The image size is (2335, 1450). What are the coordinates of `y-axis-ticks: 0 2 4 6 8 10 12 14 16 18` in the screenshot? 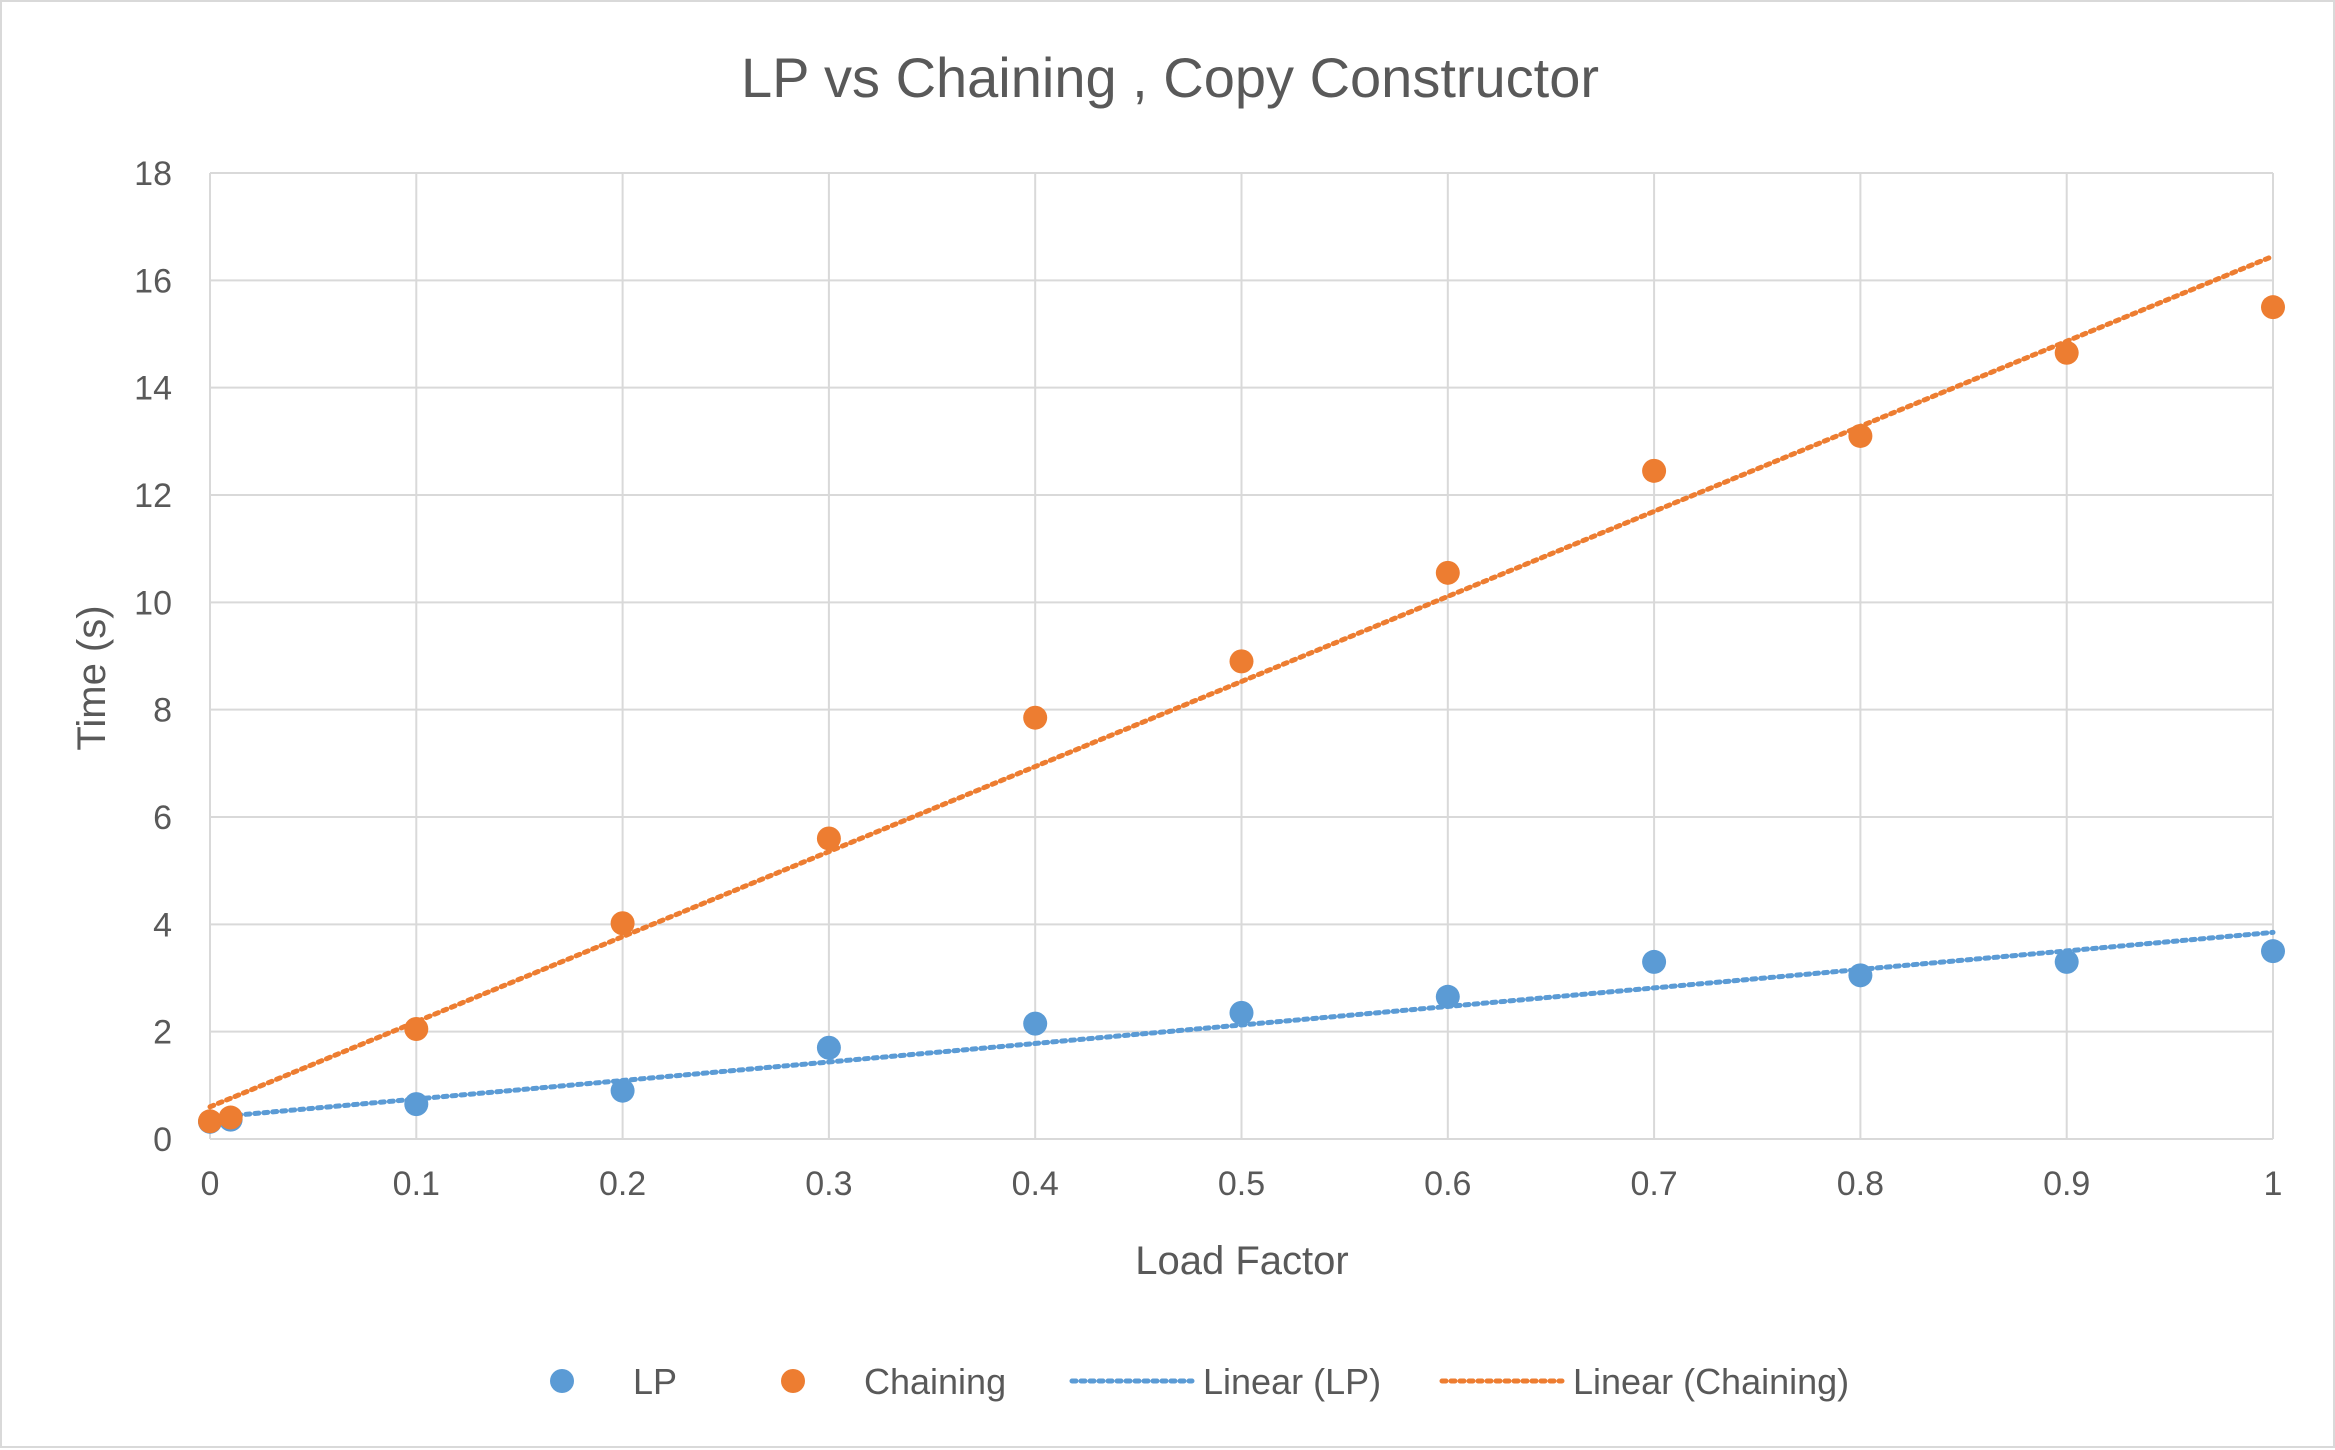 It's located at (153, 657).